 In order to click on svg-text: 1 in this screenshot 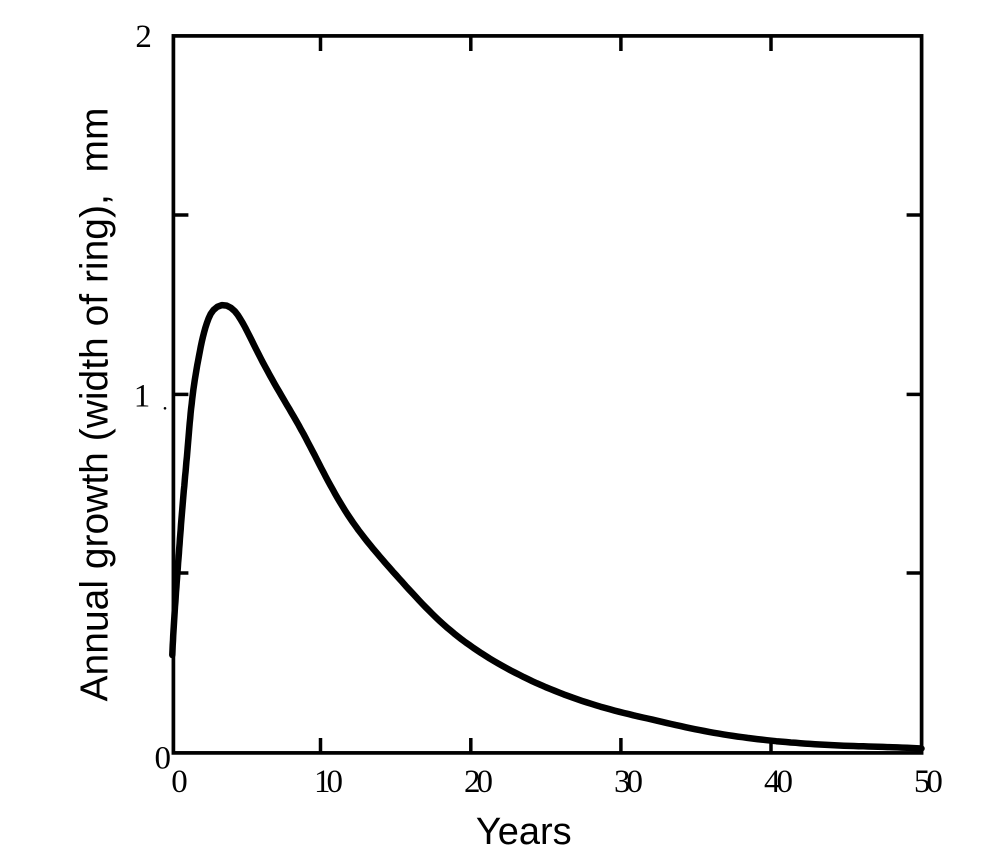, I will do `click(142, 397)`.